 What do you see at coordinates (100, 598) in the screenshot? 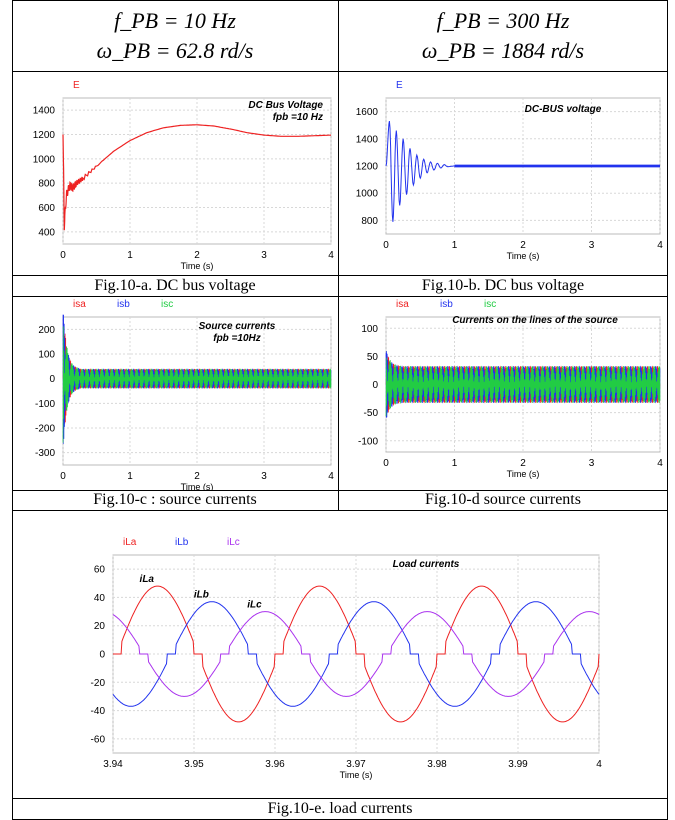
I see `y-tick-label: 40` at bounding box center [100, 598].